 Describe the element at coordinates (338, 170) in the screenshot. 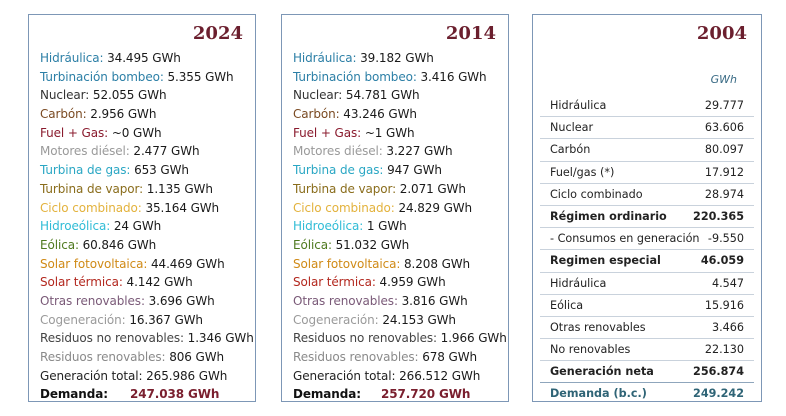

I see `row-label: Turbina de gas:` at that location.